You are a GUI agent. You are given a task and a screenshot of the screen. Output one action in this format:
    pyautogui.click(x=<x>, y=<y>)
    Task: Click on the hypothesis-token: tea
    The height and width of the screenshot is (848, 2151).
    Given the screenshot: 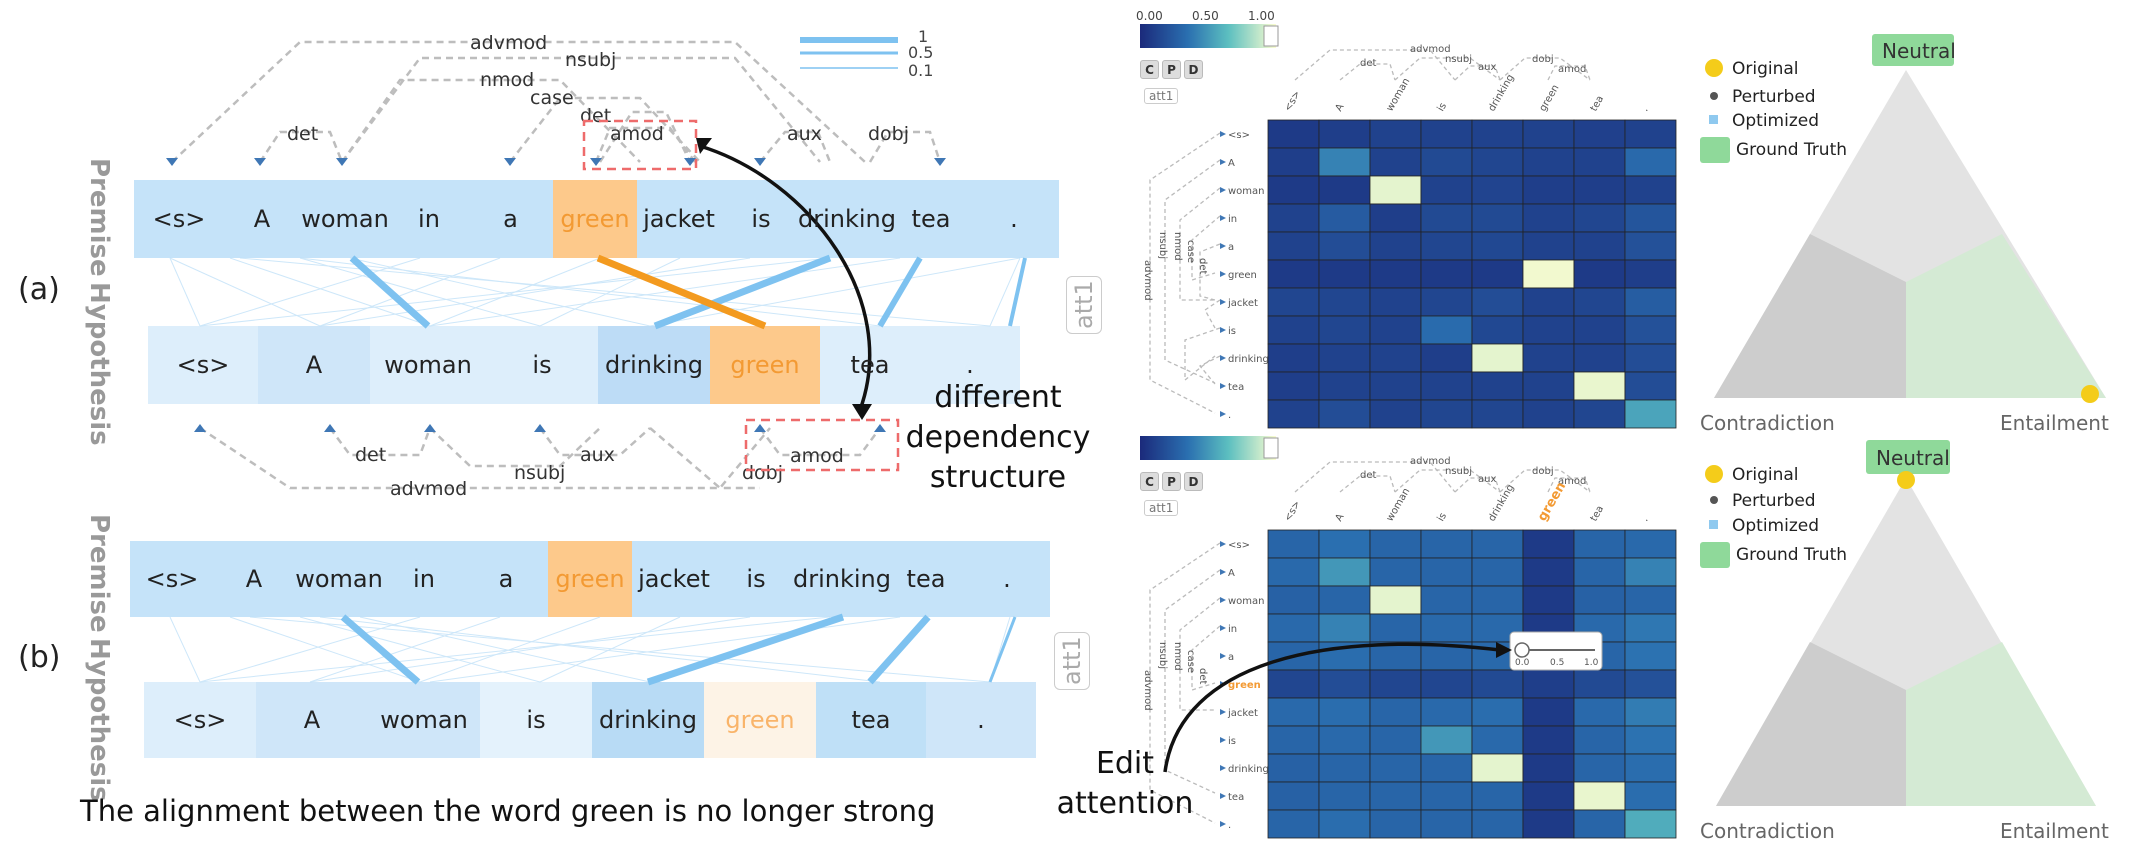 What is the action you would take?
    pyautogui.click(x=870, y=365)
    